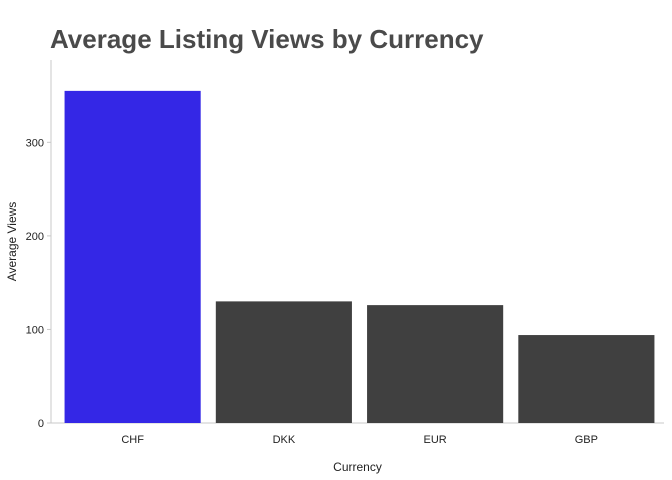 The width and height of the screenshot is (672, 480). I want to click on x-axis-title: Currency, so click(357, 467).